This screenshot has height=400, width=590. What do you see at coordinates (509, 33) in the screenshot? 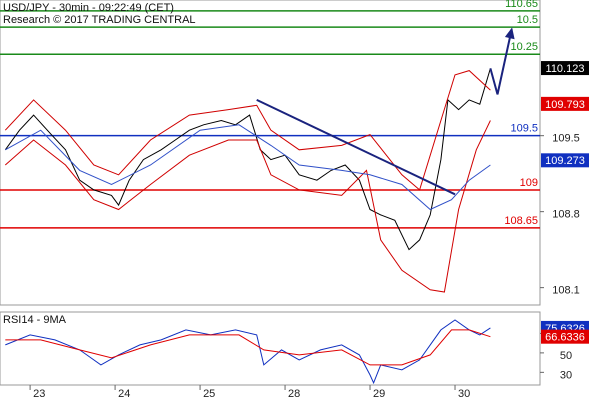
I see `arrow-head` at bounding box center [509, 33].